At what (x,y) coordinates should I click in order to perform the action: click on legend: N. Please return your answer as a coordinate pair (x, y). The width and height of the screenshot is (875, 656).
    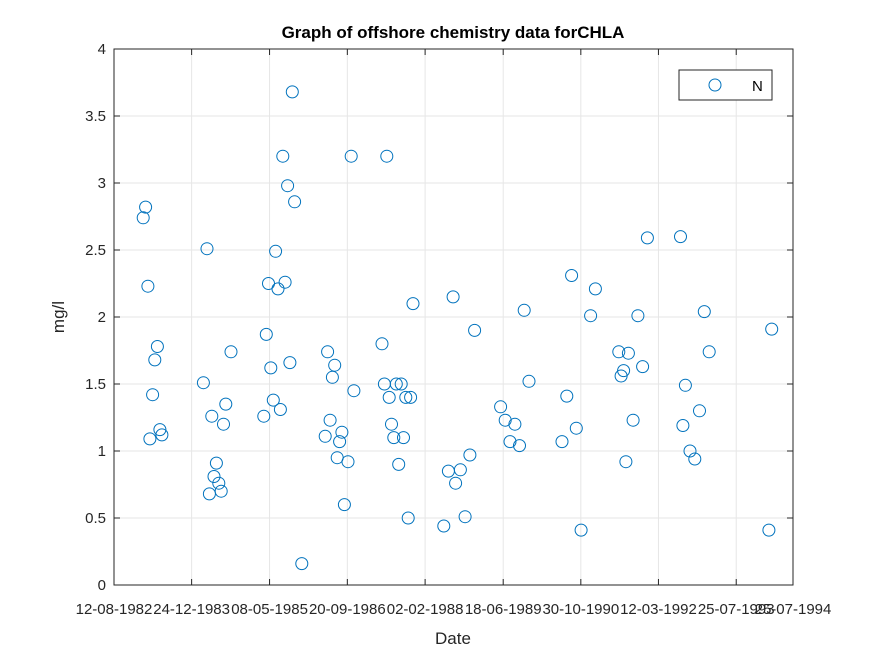
    Looking at the image, I should click on (725, 85).